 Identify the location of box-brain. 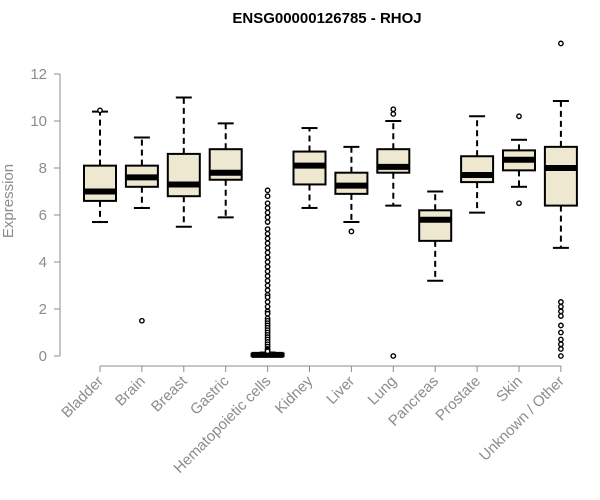
(141, 230).